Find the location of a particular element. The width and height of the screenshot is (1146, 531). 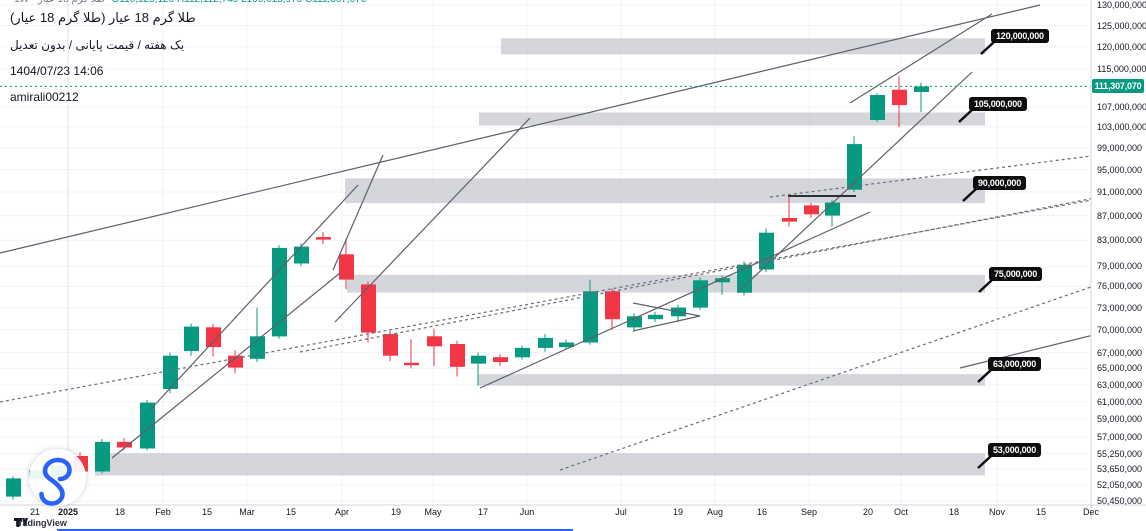

price-level-badge: 53,000,000 is located at coordinates (1015, 450).